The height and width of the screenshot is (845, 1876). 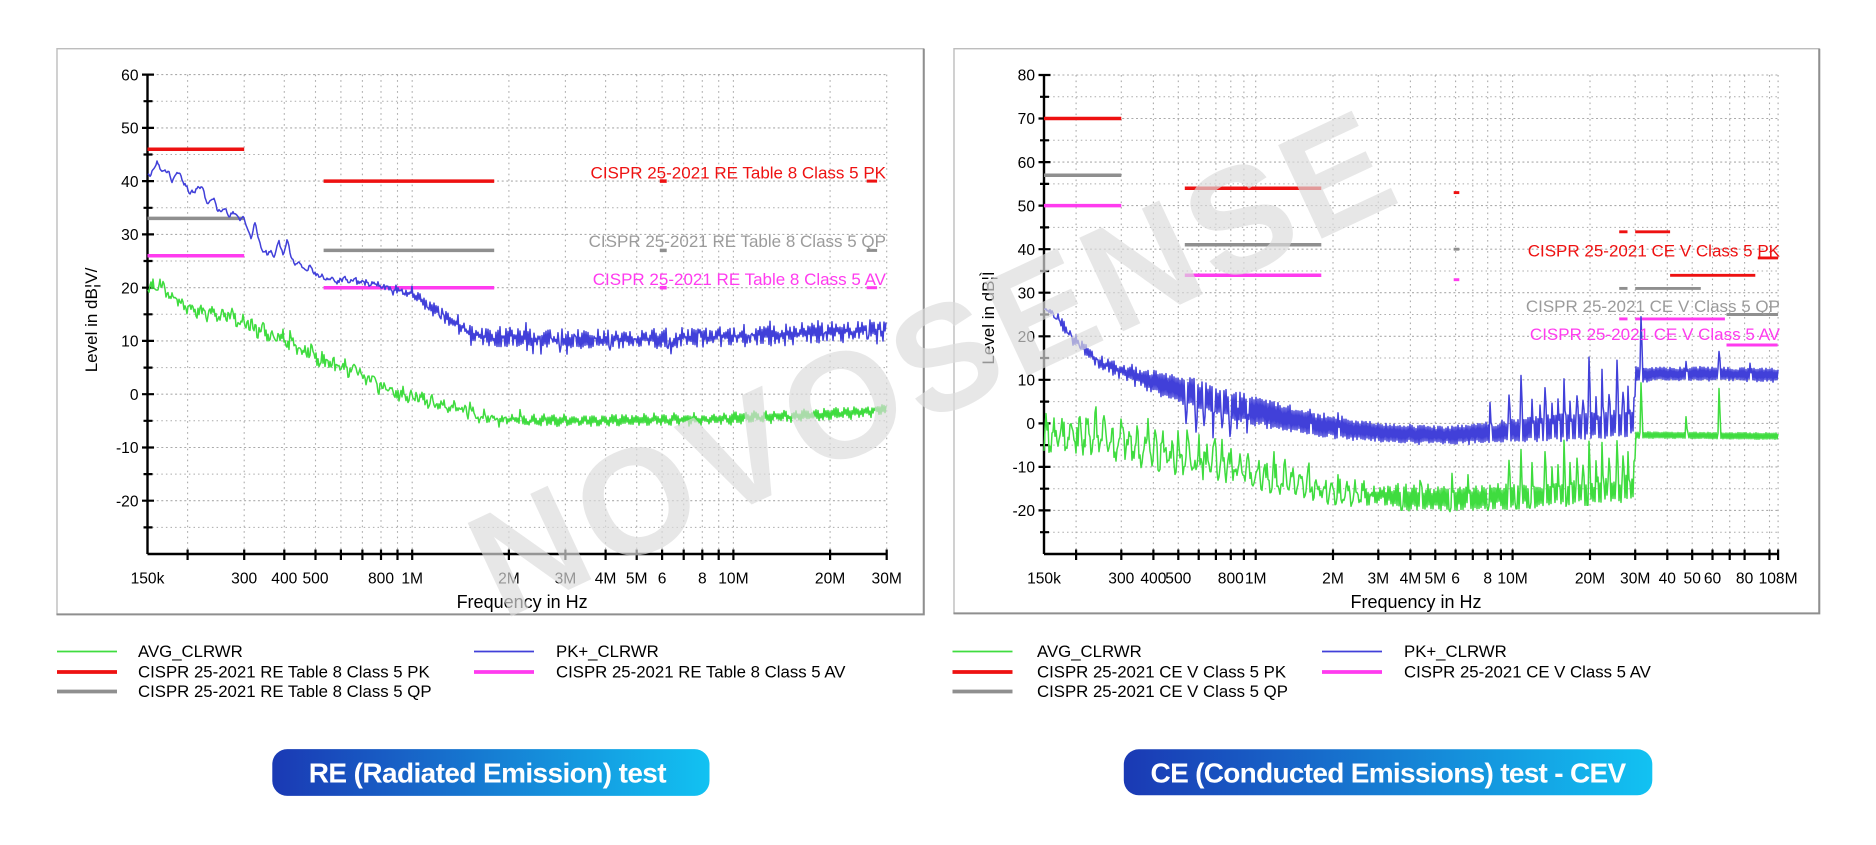 I want to click on svg-text: Level in dB¦Ì, so click(x=988, y=317).